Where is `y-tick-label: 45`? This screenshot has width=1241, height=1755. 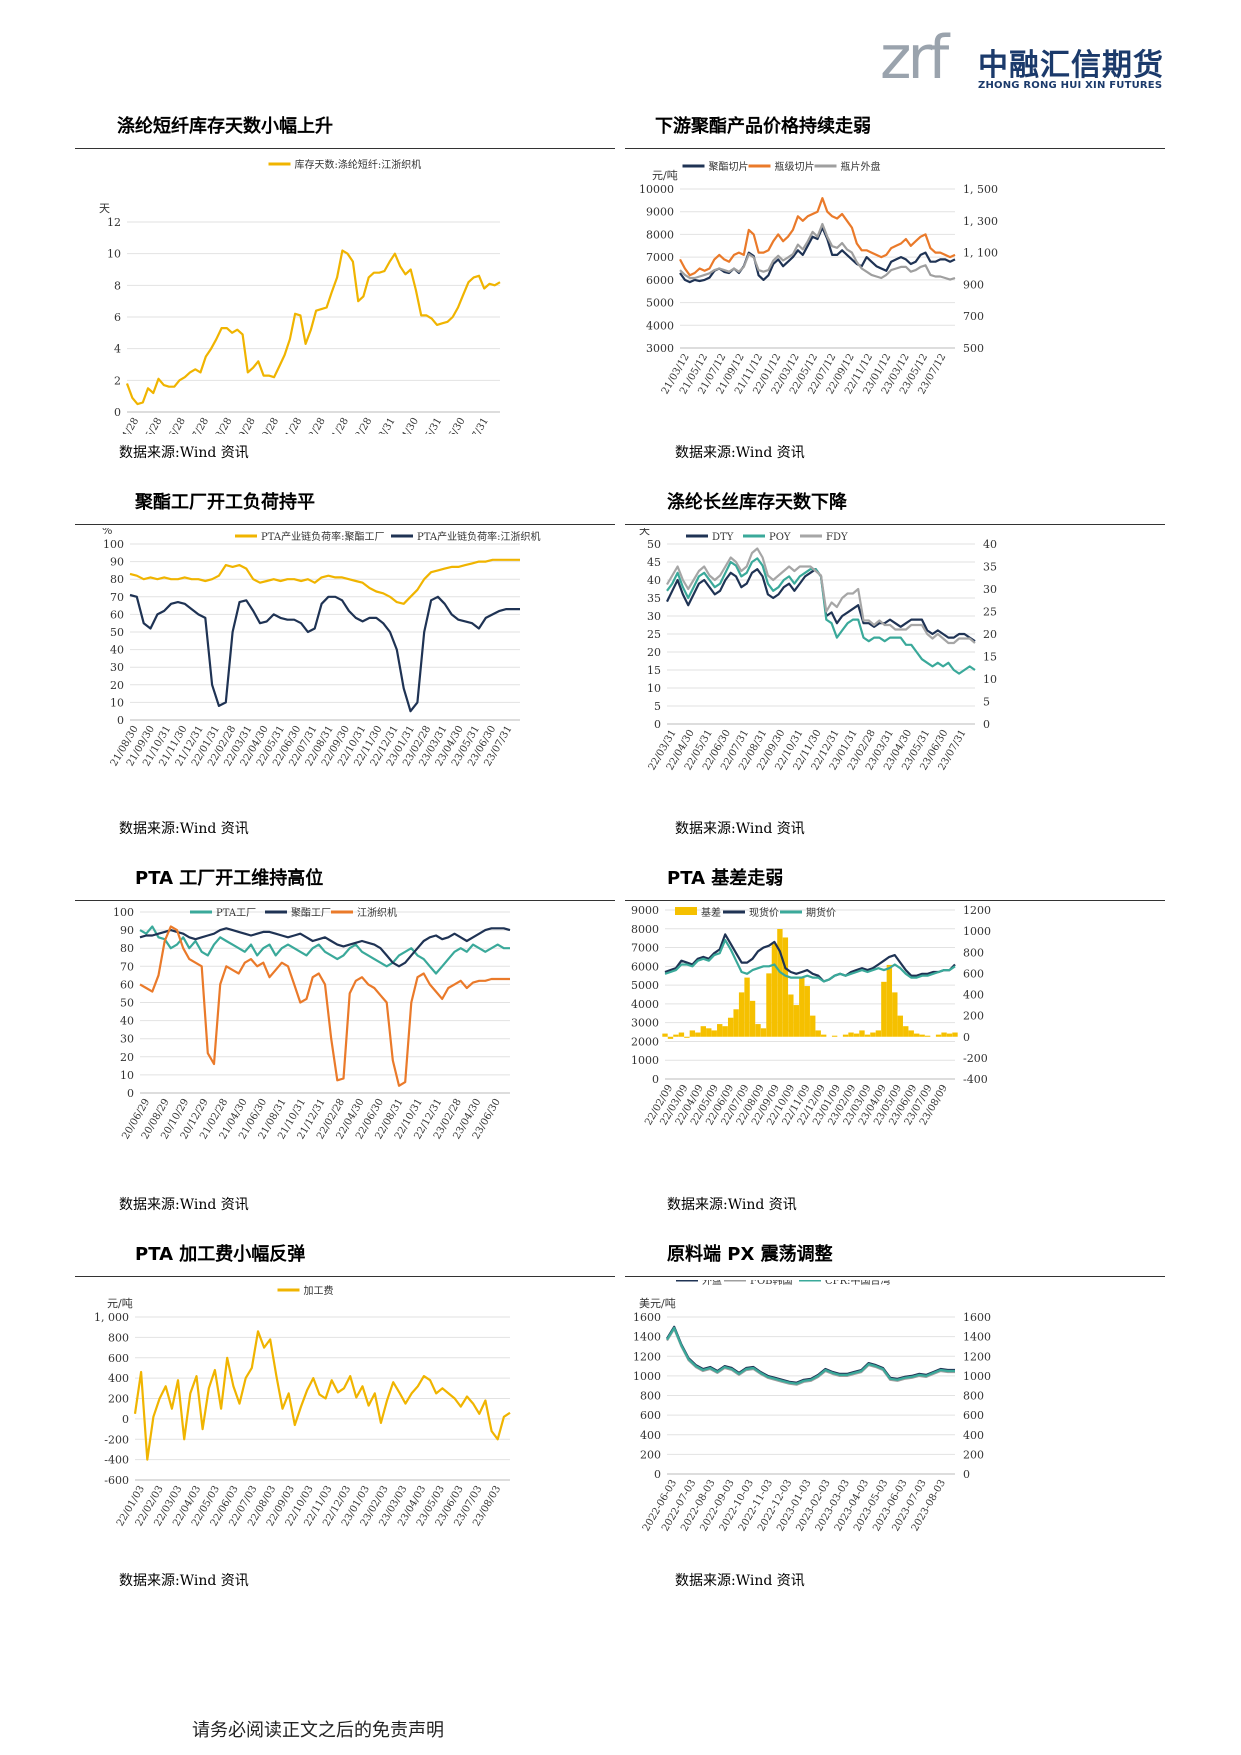
y-tick-label: 45 is located at coordinates (654, 562).